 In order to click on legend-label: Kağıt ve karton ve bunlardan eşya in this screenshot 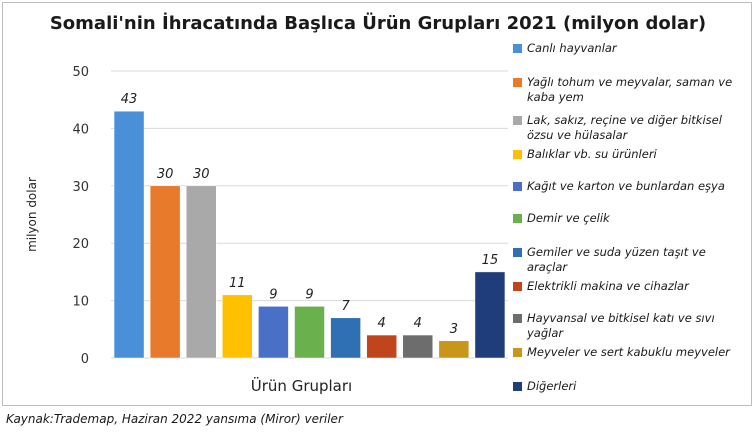, I will do `click(626, 186)`.